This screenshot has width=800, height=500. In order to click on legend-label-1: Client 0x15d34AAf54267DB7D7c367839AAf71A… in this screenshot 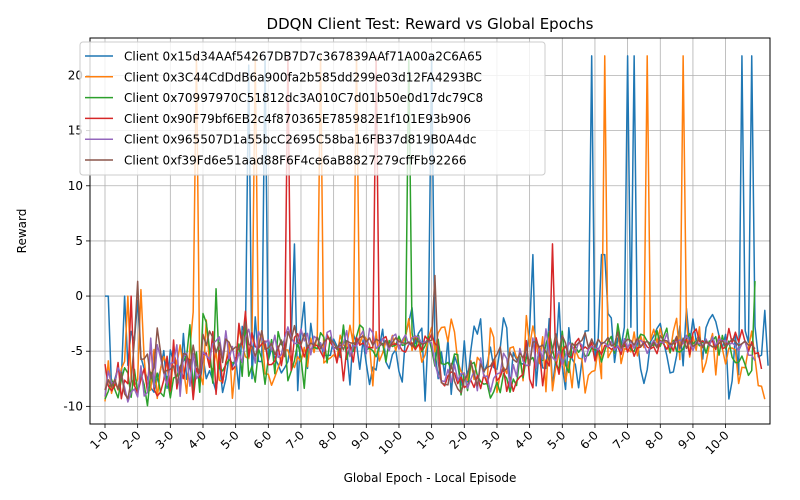, I will do `click(303, 57)`.